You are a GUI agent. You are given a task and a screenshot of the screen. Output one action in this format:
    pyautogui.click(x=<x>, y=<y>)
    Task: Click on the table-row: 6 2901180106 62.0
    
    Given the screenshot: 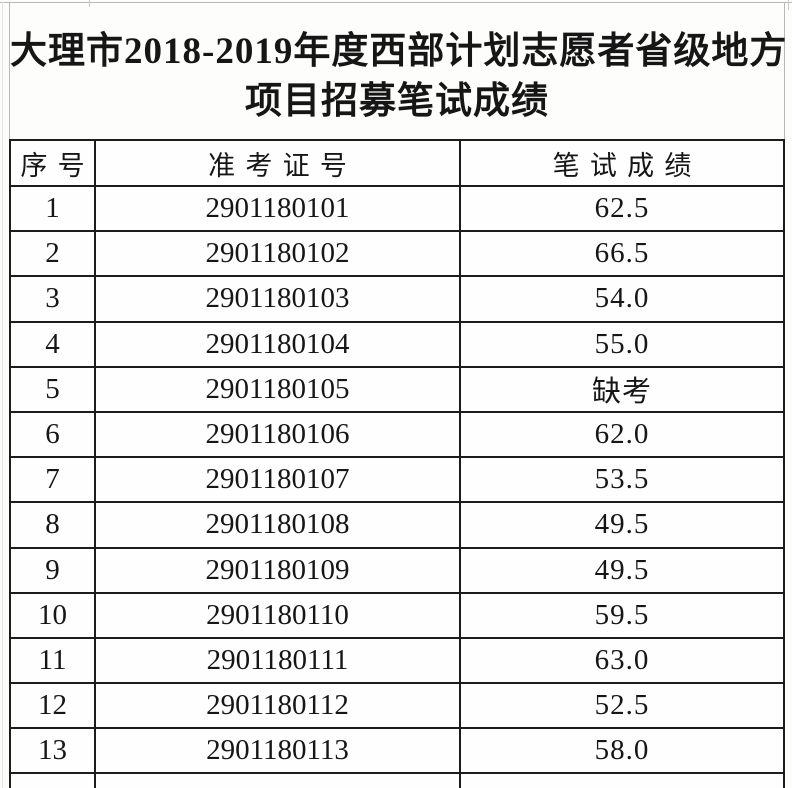 What is the action you would take?
    pyautogui.click(x=397, y=433)
    